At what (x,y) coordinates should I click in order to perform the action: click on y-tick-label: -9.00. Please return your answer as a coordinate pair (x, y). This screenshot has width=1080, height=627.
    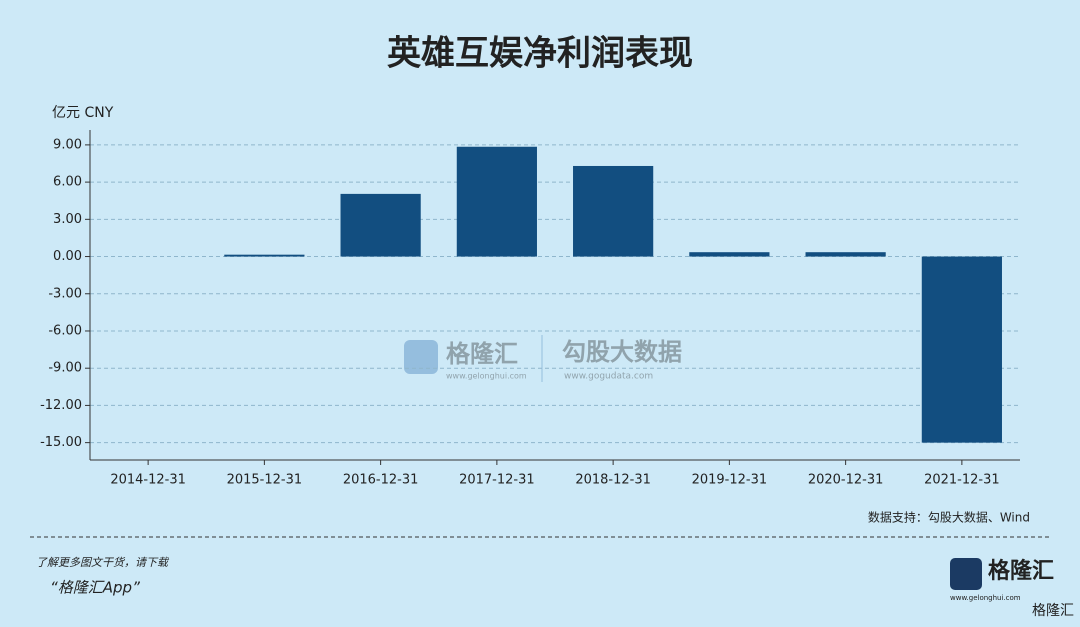
    Looking at the image, I should click on (65, 368).